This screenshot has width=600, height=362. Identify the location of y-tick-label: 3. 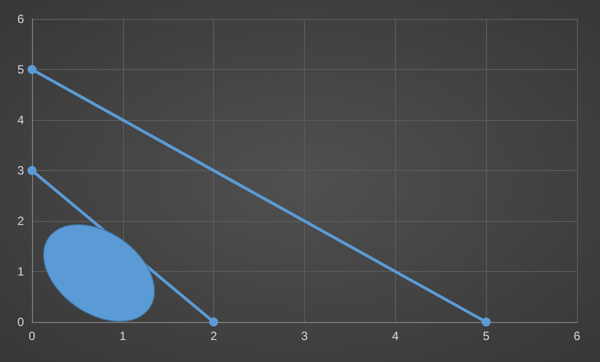
(20, 171).